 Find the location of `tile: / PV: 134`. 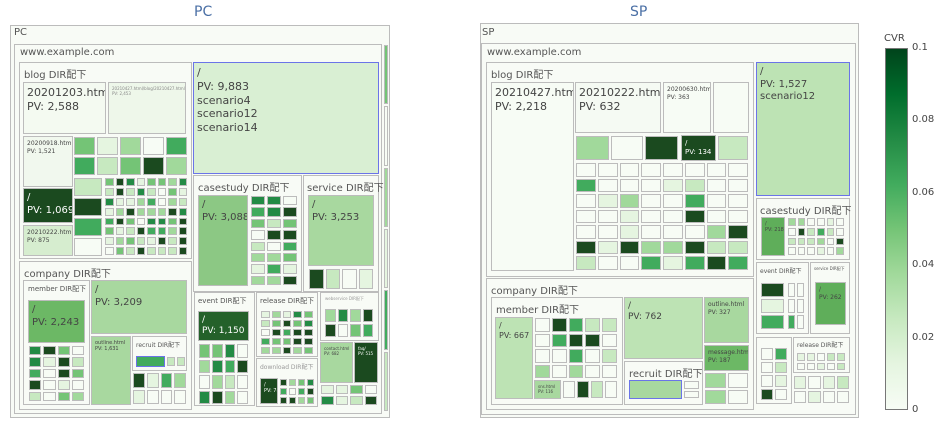

tile: / PV: 134 is located at coordinates (698, 148).